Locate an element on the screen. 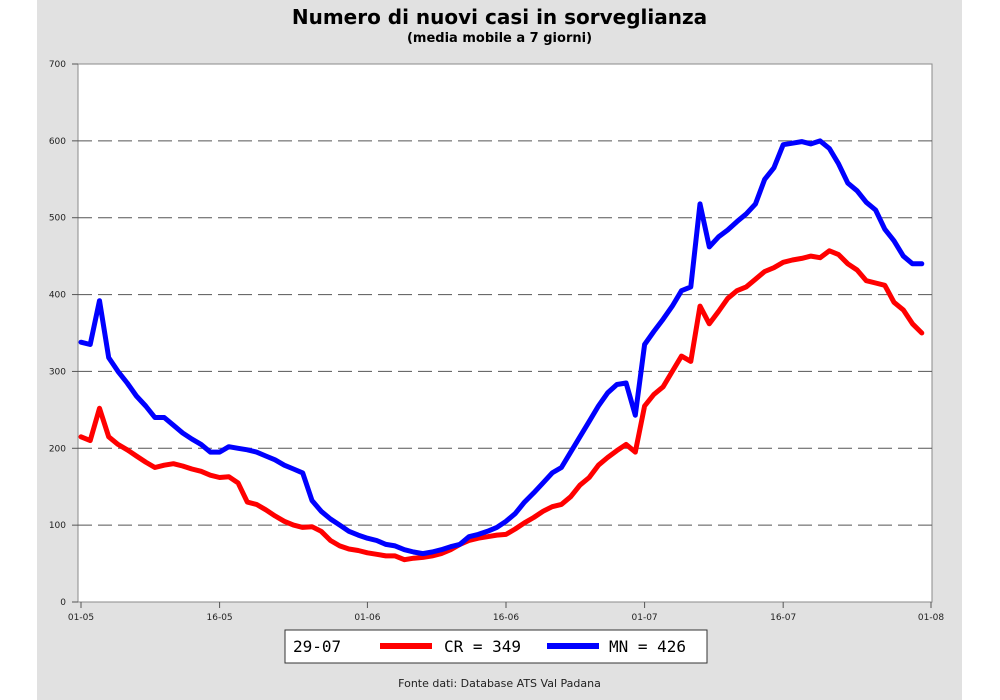  legend-label-mn: MN = 426 is located at coordinates (647, 646).